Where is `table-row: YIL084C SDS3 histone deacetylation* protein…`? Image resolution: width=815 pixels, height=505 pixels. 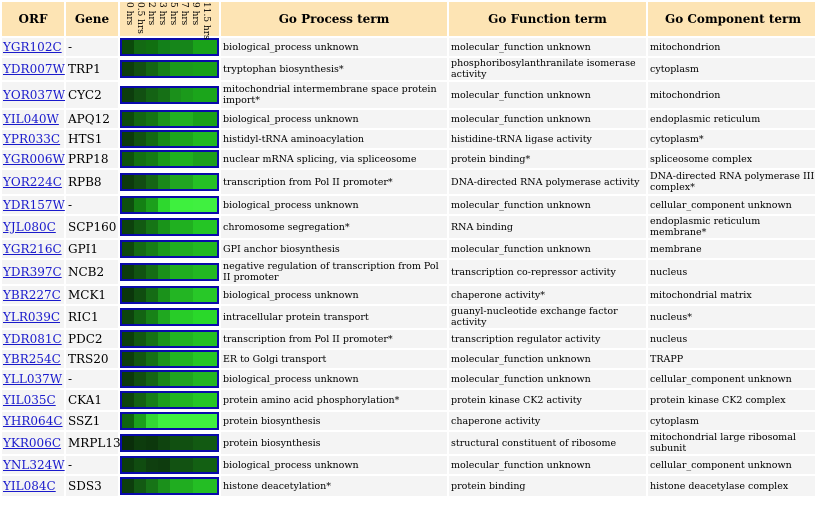 table-row: YIL084C SDS3 histone deacetylation* protein… is located at coordinates (408, 486).